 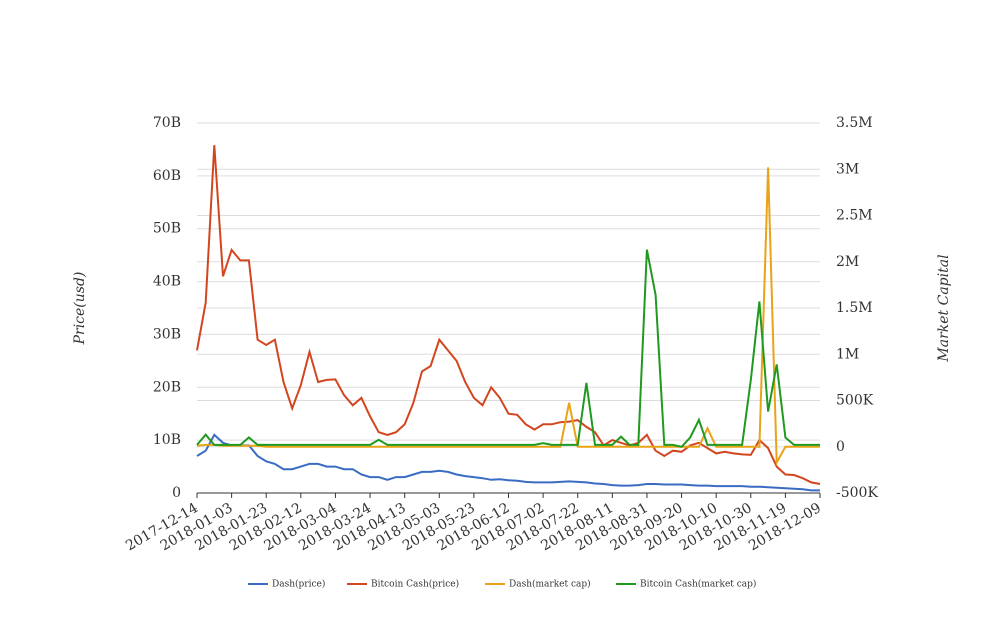 What do you see at coordinates (415, 584) in the screenshot?
I see `legend-label: Bitcoin Cash(price)` at bounding box center [415, 584].